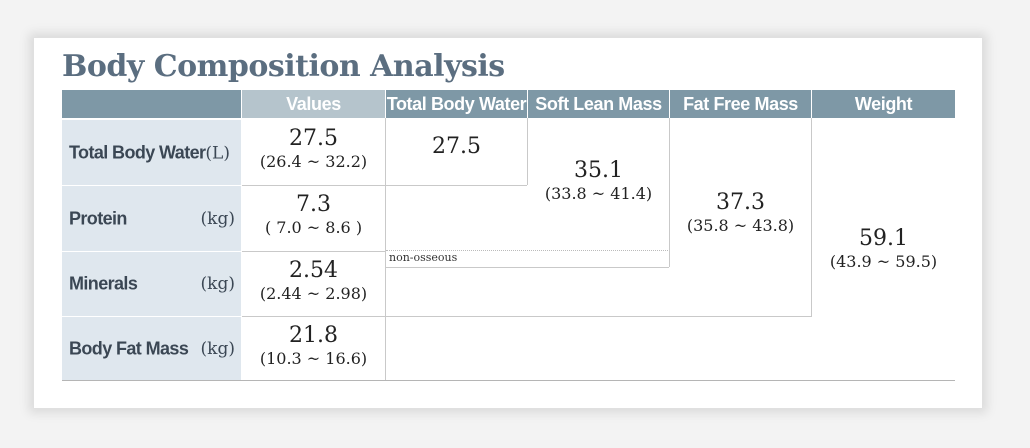  What do you see at coordinates (598, 104) in the screenshot?
I see `header-soft-lean-mass: Soft Lean Mass` at bounding box center [598, 104].